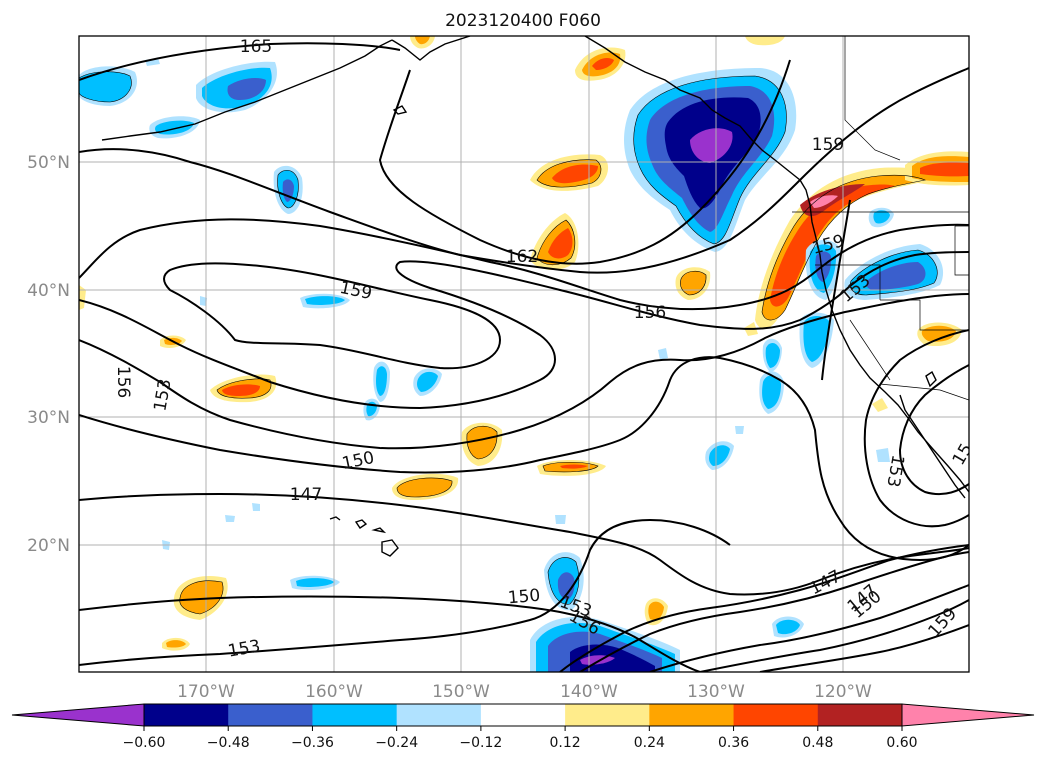 This screenshot has width=1047, height=765. Describe the element at coordinates (522, 257) in the screenshot. I see `contour-label: 162` at that location.